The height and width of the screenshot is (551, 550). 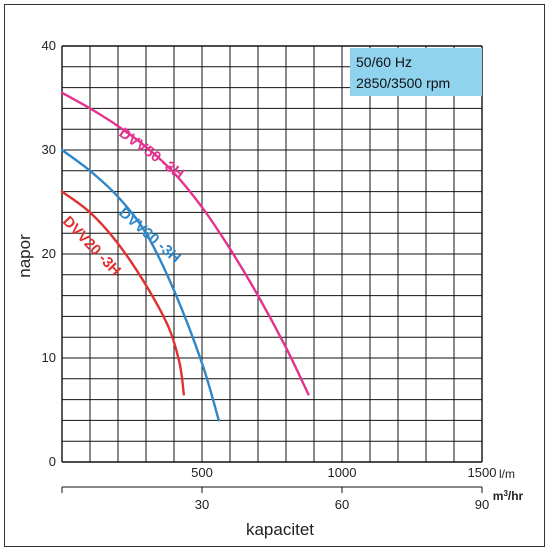 What do you see at coordinates (151, 153) in the screenshot?
I see `curve-label: DVV50 -3H` at bounding box center [151, 153].